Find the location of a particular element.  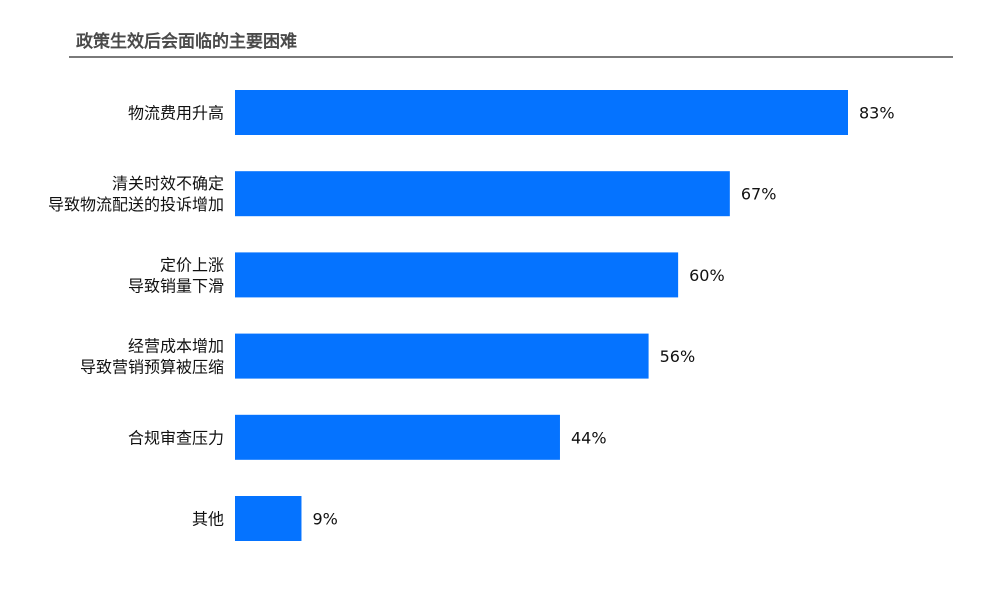

chart-title: 政策生效后会面临的主要困难 is located at coordinates (186, 42).